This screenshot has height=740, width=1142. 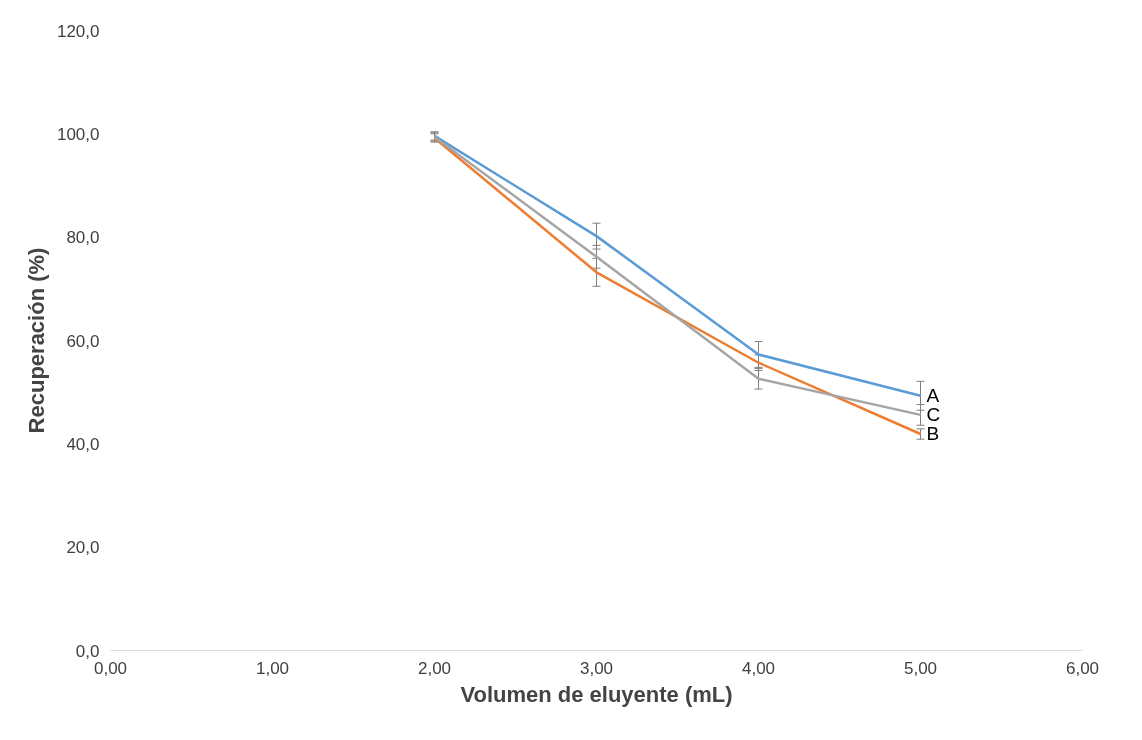 What do you see at coordinates (272, 668) in the screenshot?
I see `x-tick-label: 1,00` at bounding box center [272, 668].